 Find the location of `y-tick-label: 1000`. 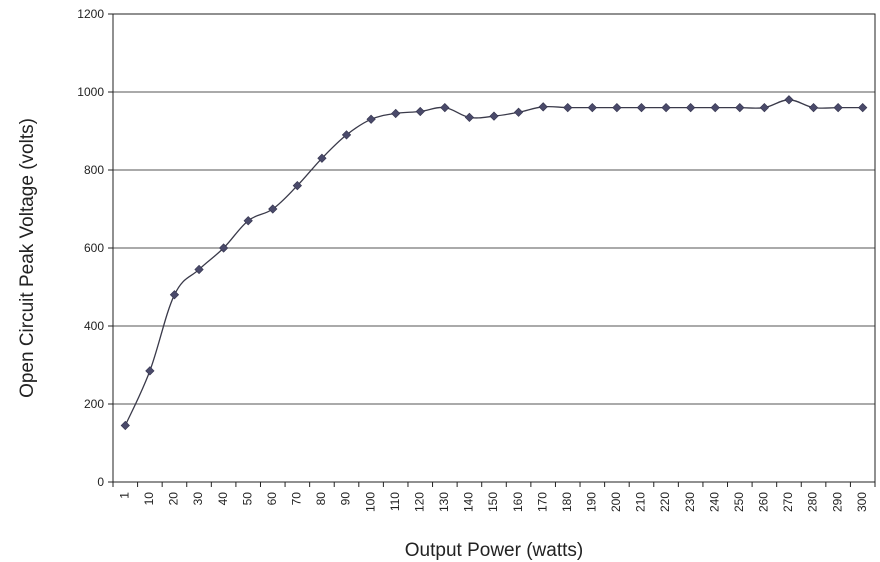

y-tick-label: 1000 is located at coordinates (90, 92).